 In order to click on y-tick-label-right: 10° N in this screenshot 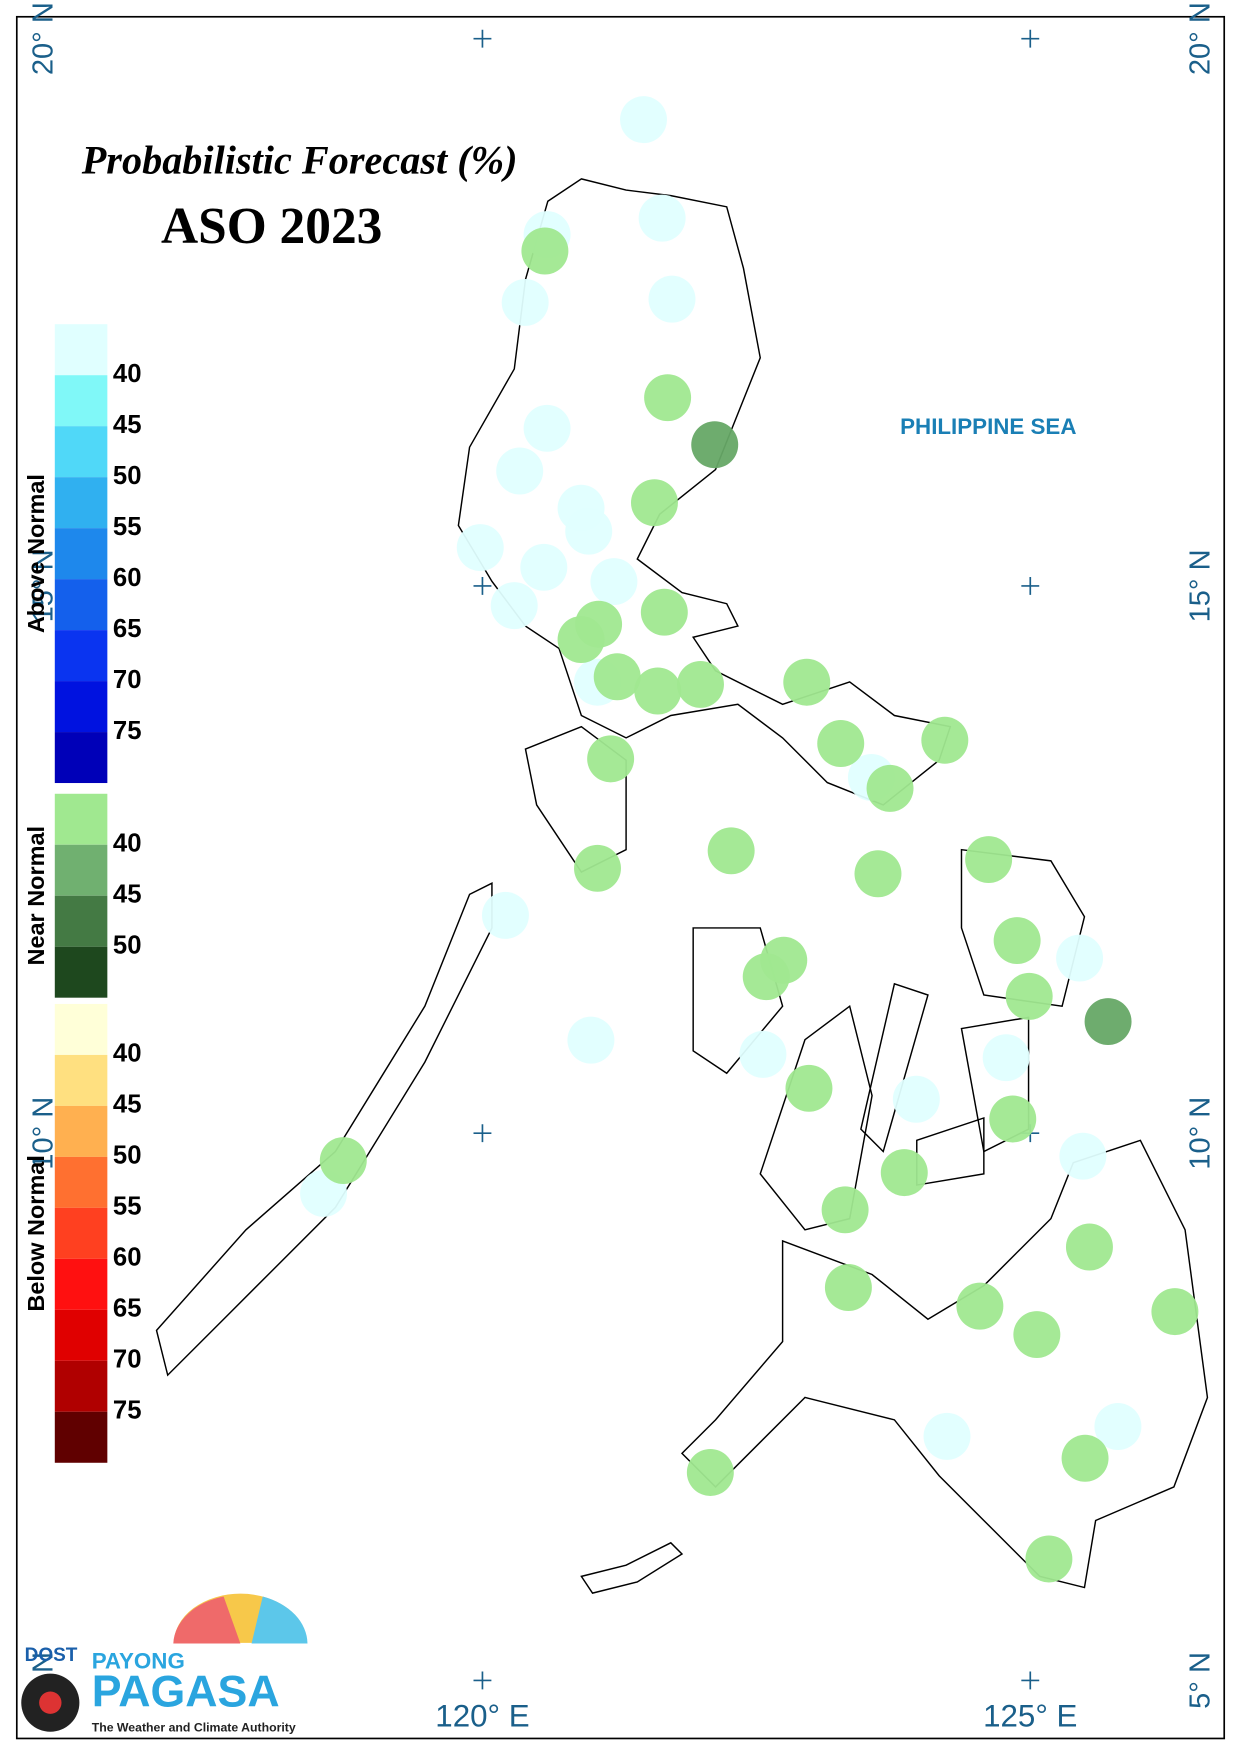, I will do `click(1201, 1133)`.